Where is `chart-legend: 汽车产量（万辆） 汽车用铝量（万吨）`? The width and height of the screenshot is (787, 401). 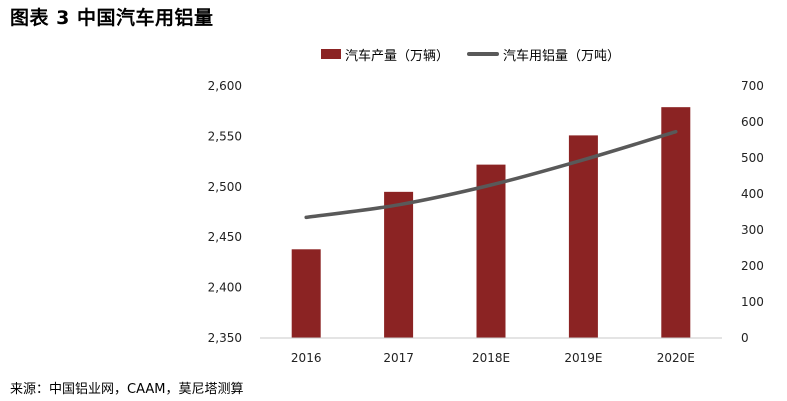
chart-legend: 汽车产量（万辆） 汽车用铝量（万吨） is located at coordinates (479, 54).